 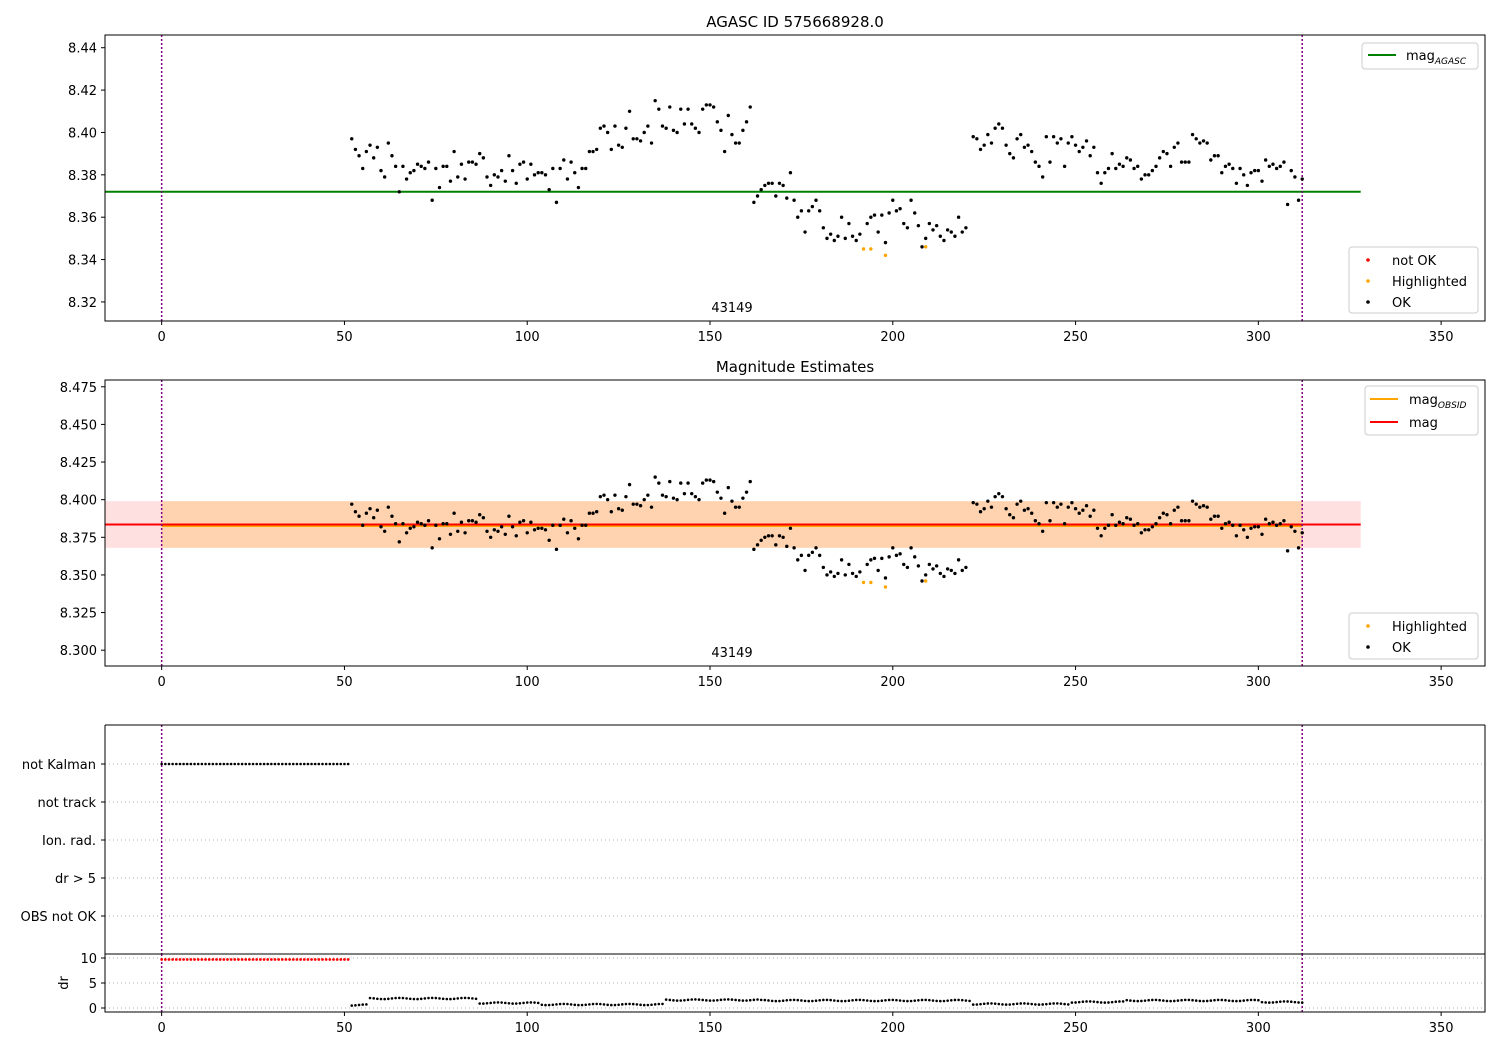 I want to click on x-tick-label: 100, so click(x=527, y=337).